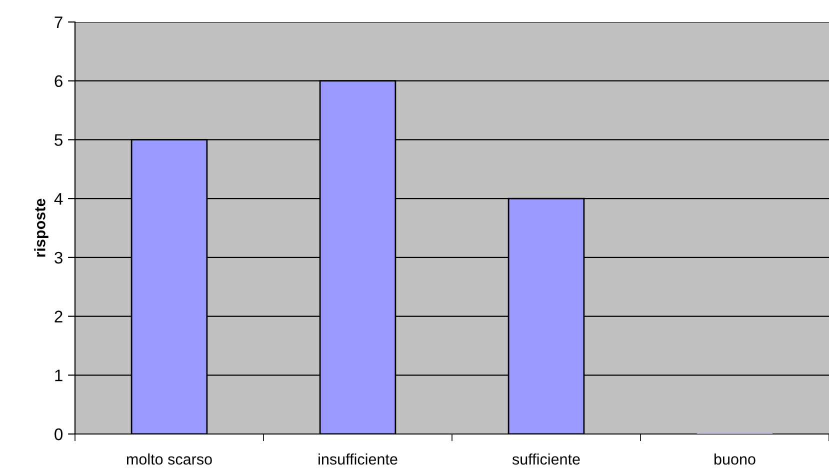 This screenshot has height=476, width=829. Describe the element at coordinates (58, 258) in the screenshot. I see `y-tick-label: 3` at that location.